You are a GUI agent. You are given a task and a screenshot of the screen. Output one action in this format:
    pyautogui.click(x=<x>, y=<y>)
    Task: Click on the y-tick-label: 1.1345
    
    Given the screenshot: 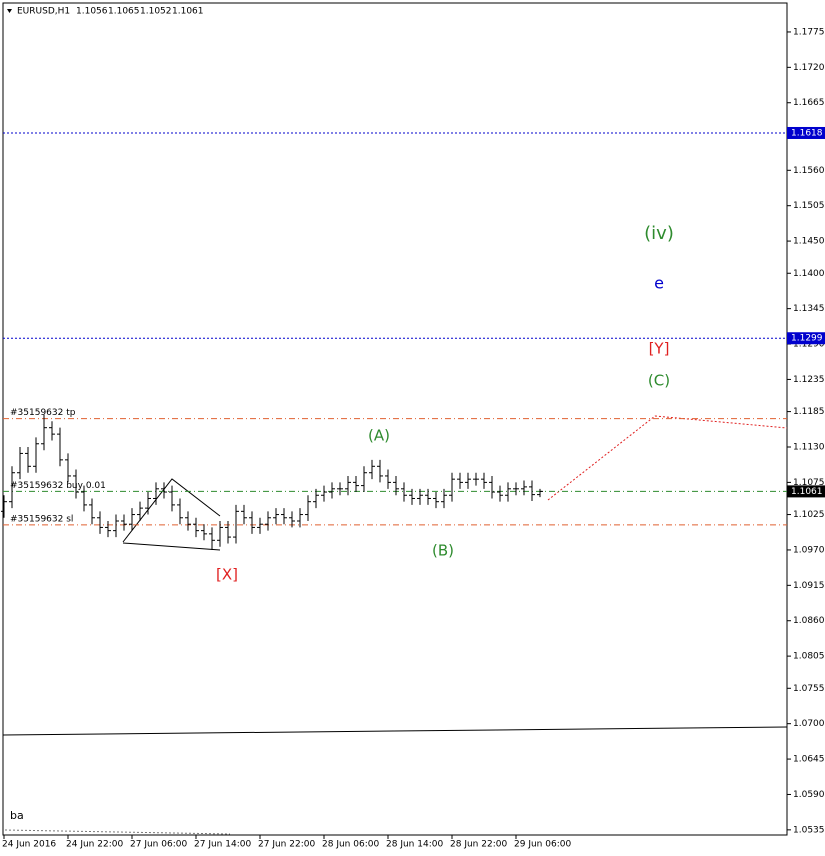 What is the action you would take?
    pyautogui.click(x=809, y=309)
    